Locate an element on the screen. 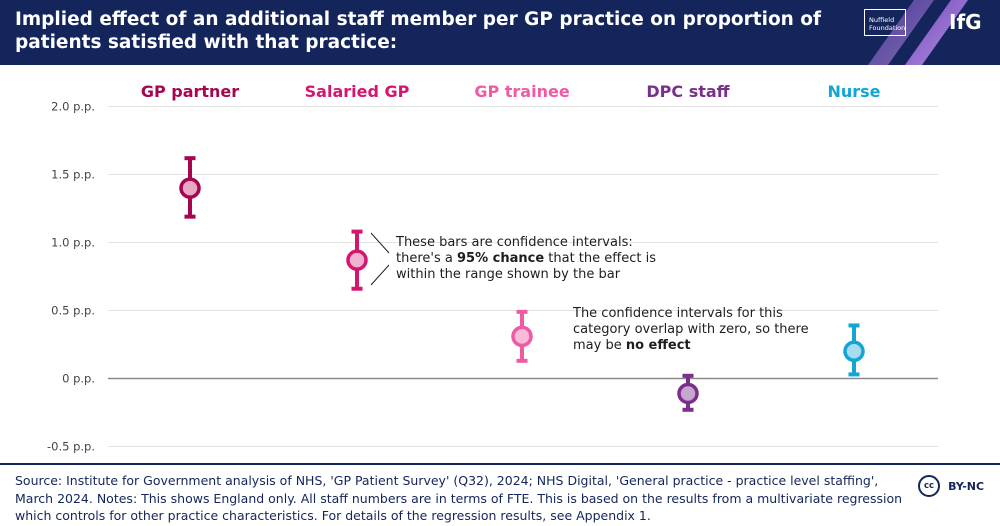 Image resolution: width=1000 pixels, height=526 pixels. ifg-logo: IfG is located at coordinates (965, 22).